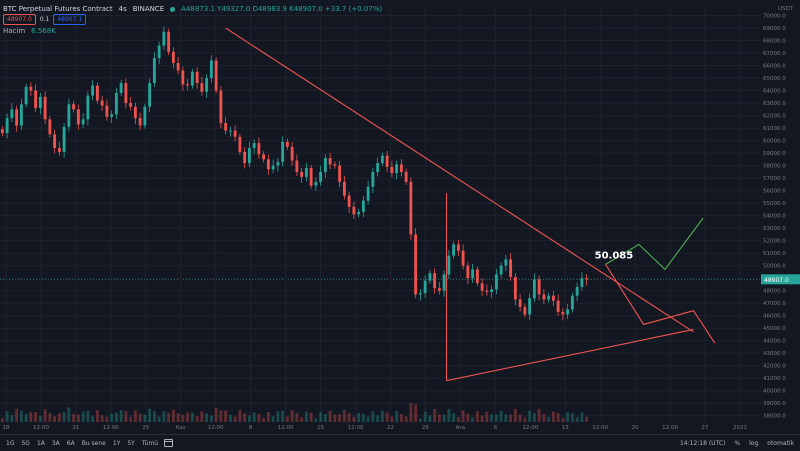 The width and height of the screenshot is (800, 451). I want to click on time-tick-label: 21, so click(75, 428).